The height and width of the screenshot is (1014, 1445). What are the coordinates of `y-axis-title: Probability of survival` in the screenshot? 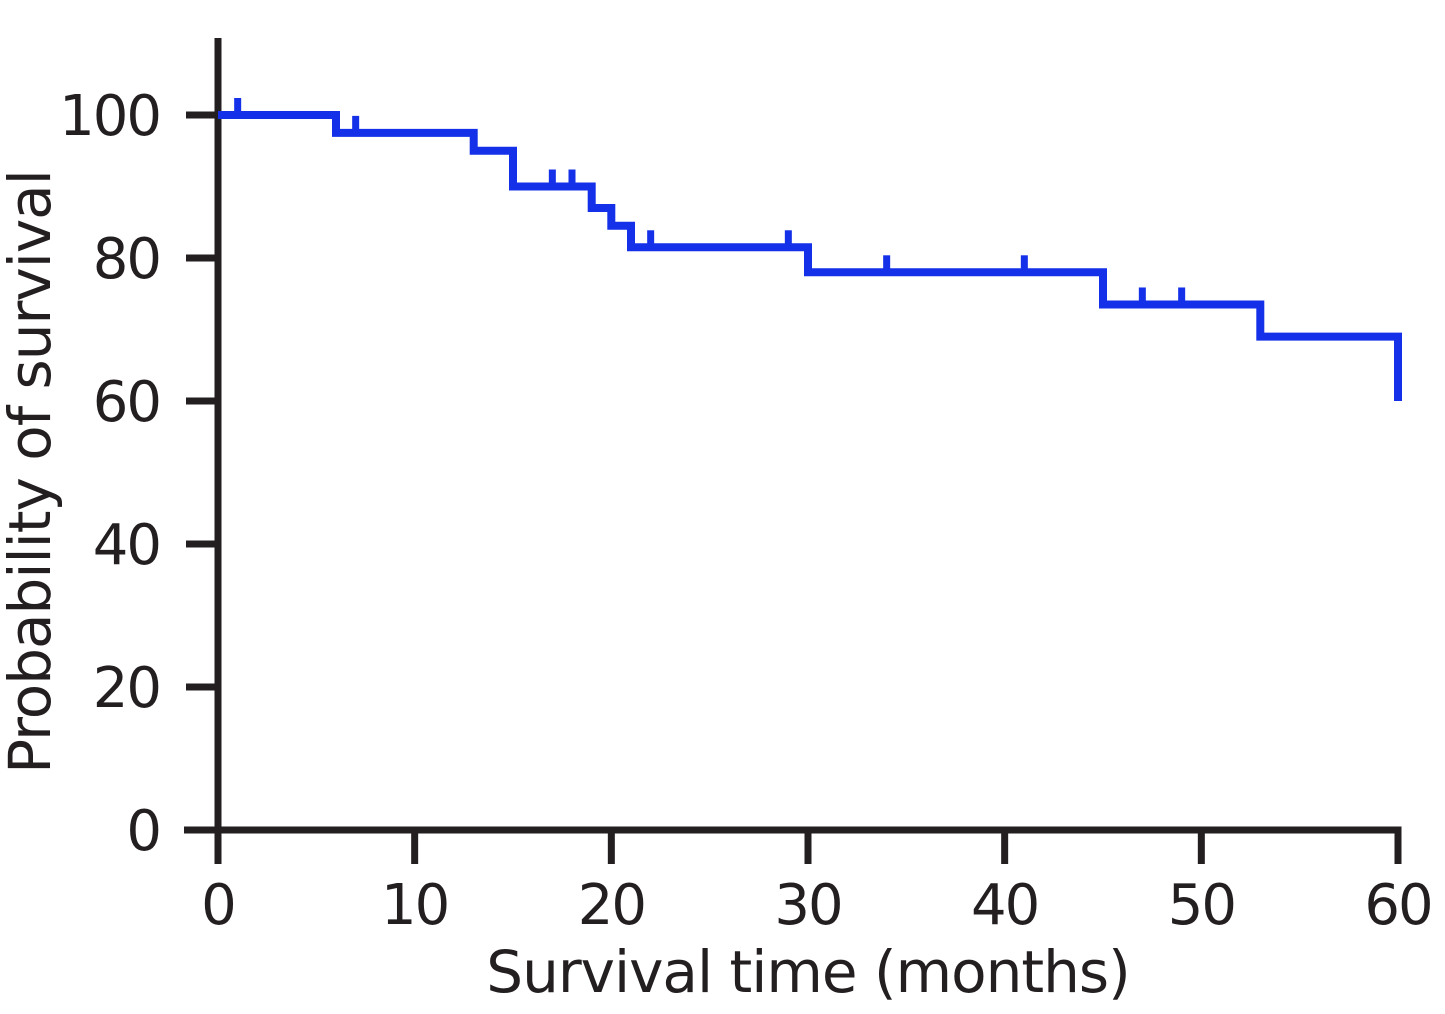 It's located at (32, 472).